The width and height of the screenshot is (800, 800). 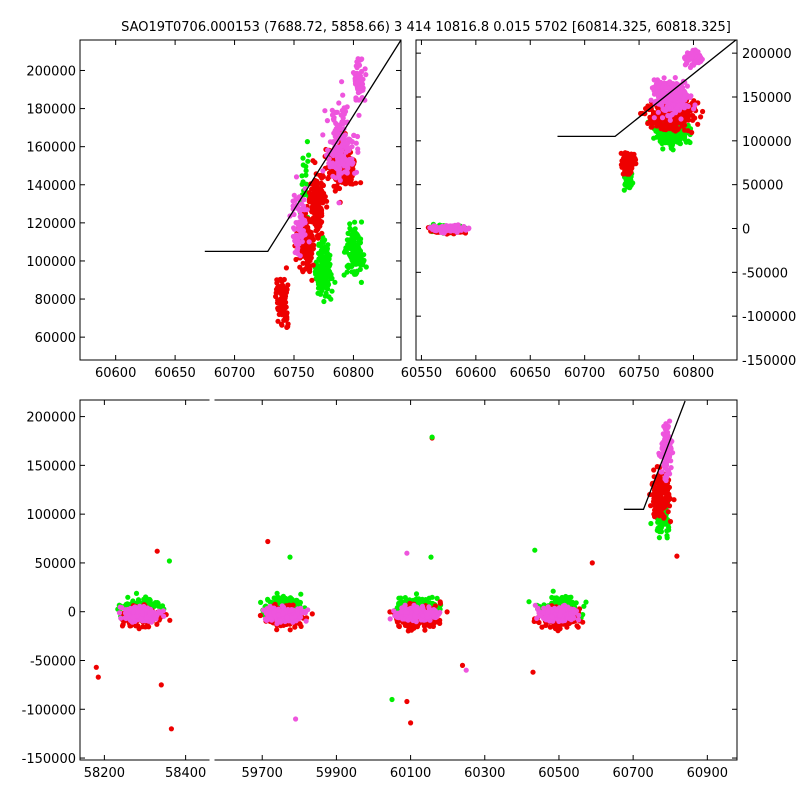 I want to click on y-tick-label: 200000, so click(x=767, y=54).